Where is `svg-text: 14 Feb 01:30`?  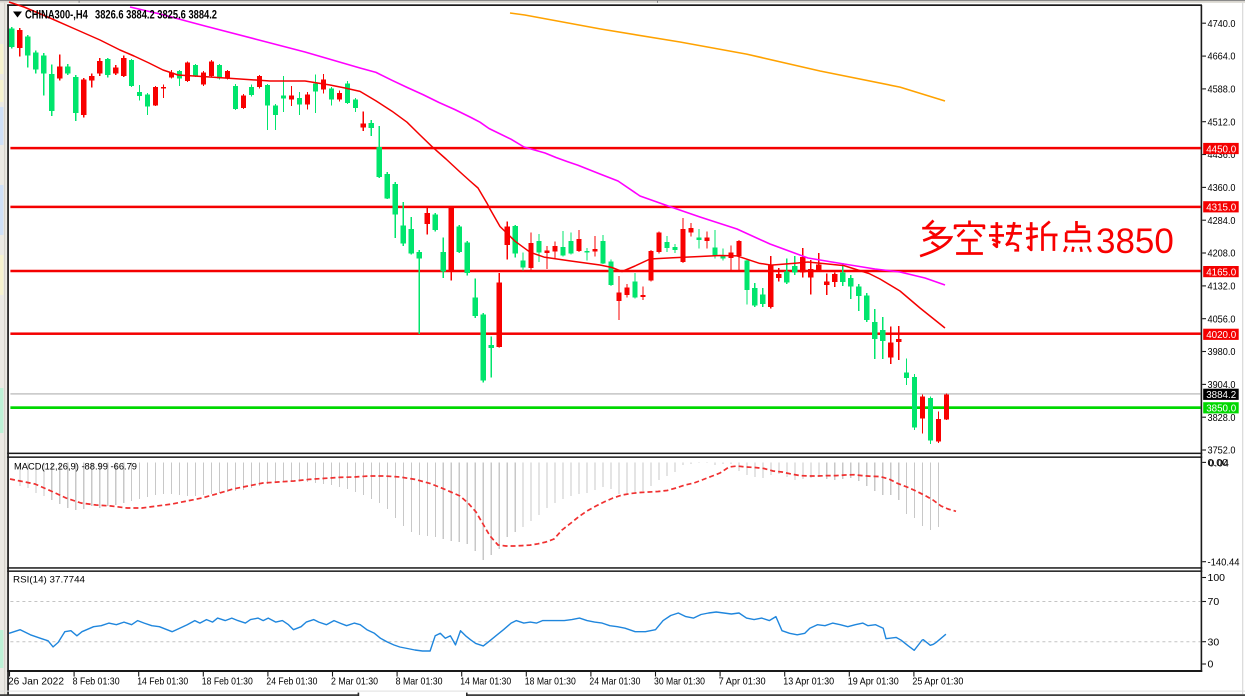
svg-text: 14 Feb 01:30 is located at coordinates (162, 682).